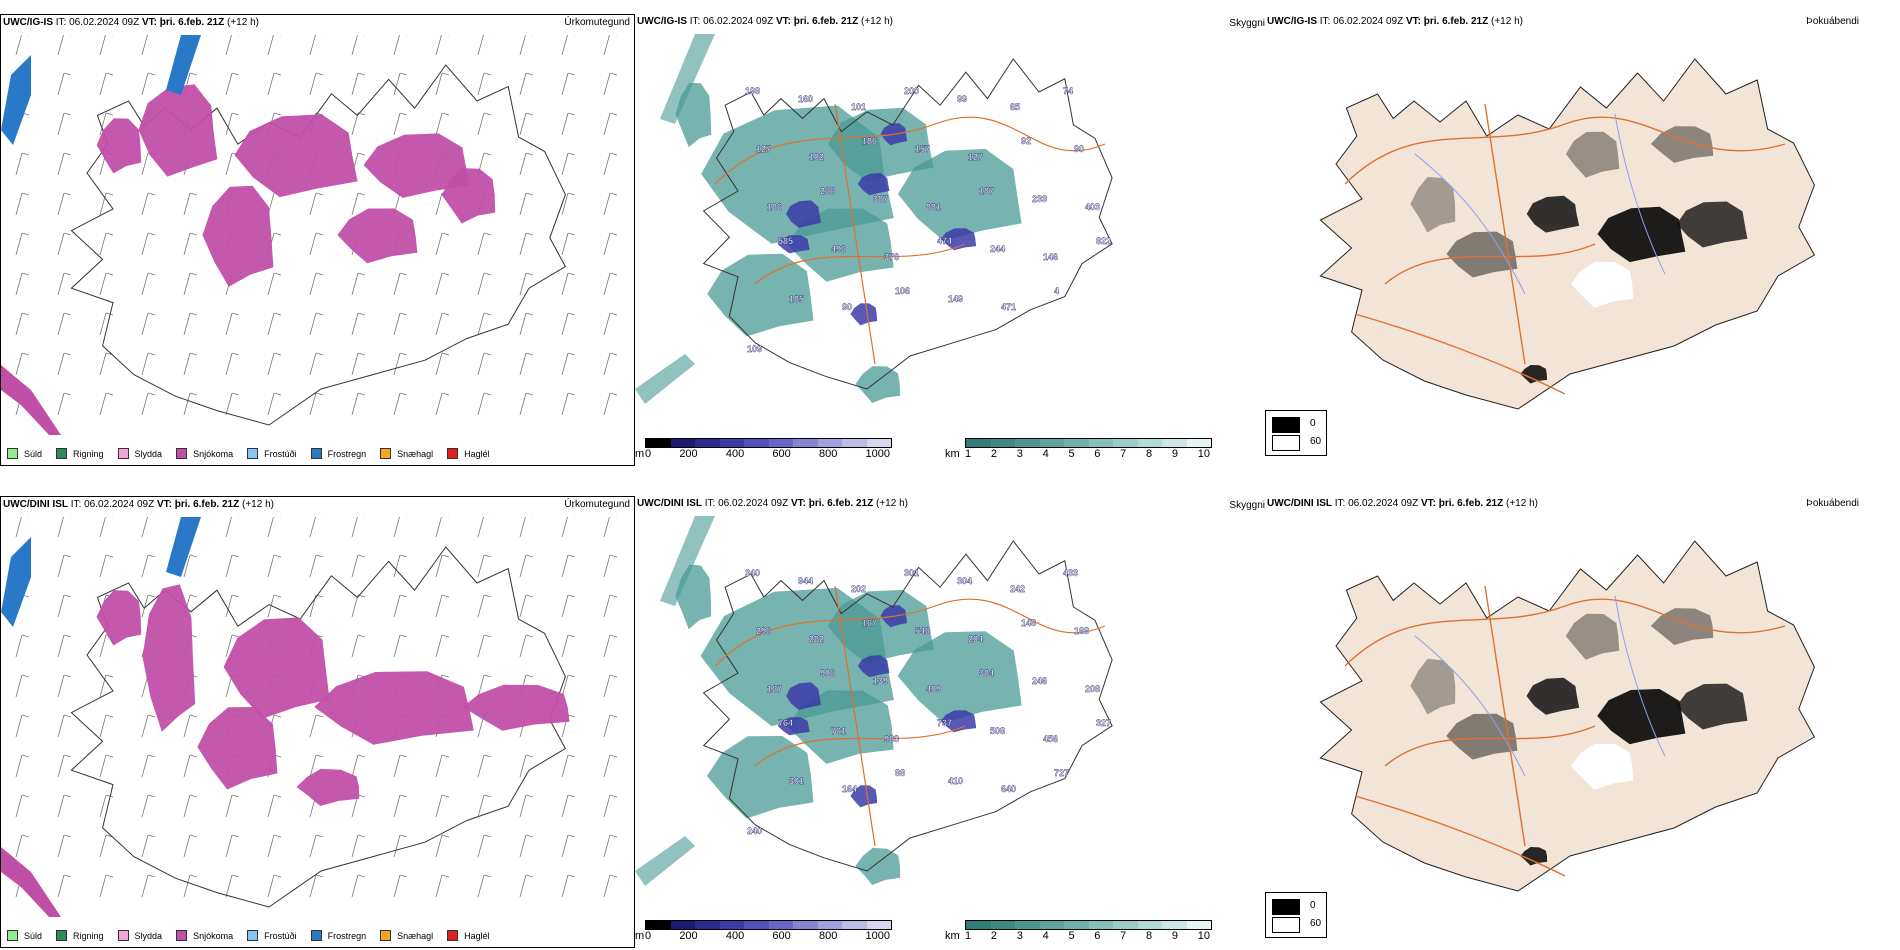 The height and width of the screenshot is (950, 1900). I want to click on fog-map, so click(1567, 716).